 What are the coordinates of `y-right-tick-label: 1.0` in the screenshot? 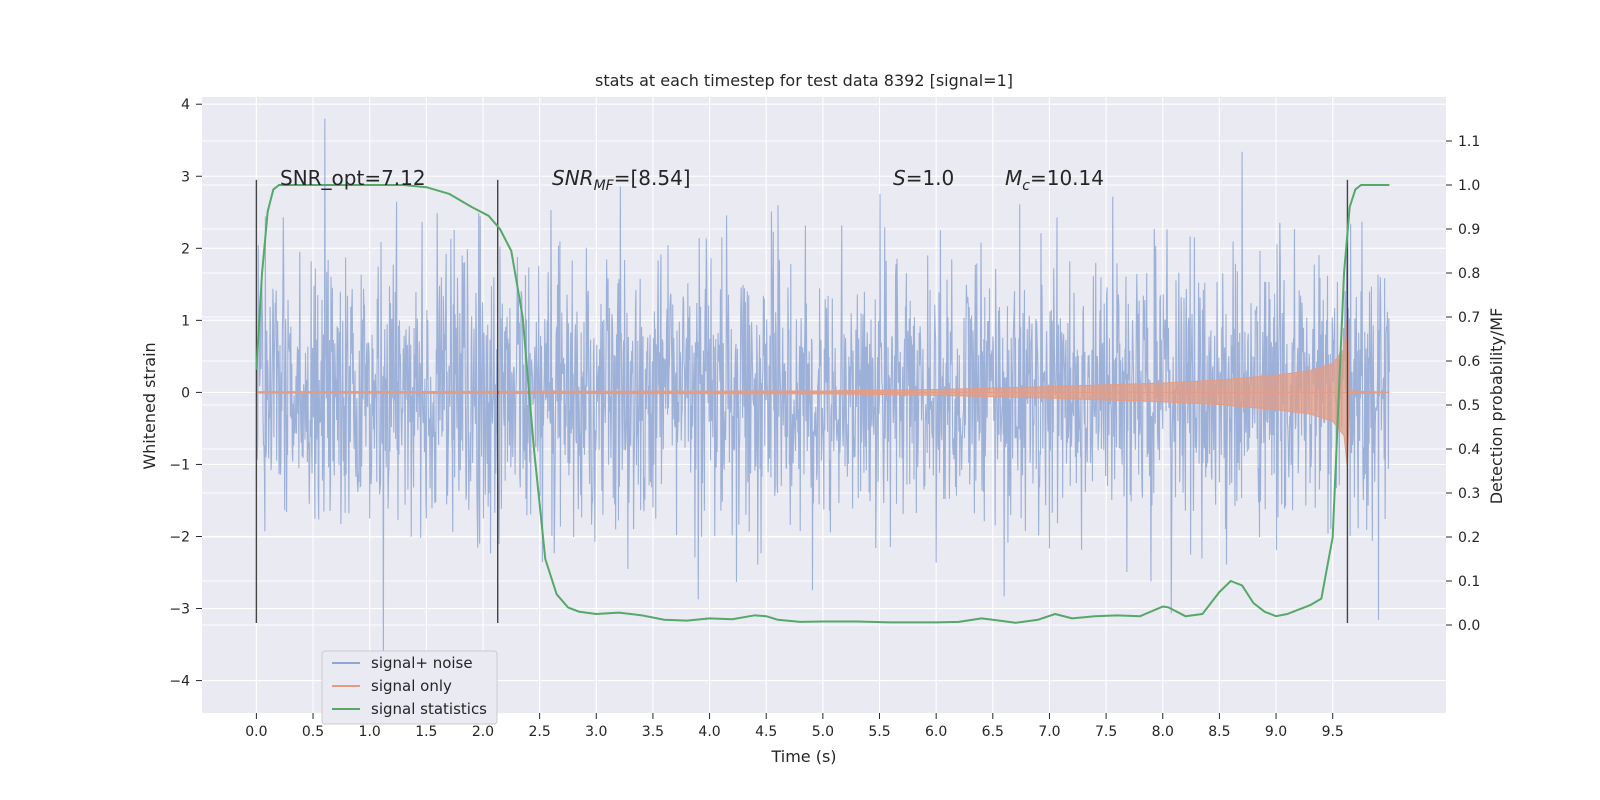 It's located at (1469, 186).